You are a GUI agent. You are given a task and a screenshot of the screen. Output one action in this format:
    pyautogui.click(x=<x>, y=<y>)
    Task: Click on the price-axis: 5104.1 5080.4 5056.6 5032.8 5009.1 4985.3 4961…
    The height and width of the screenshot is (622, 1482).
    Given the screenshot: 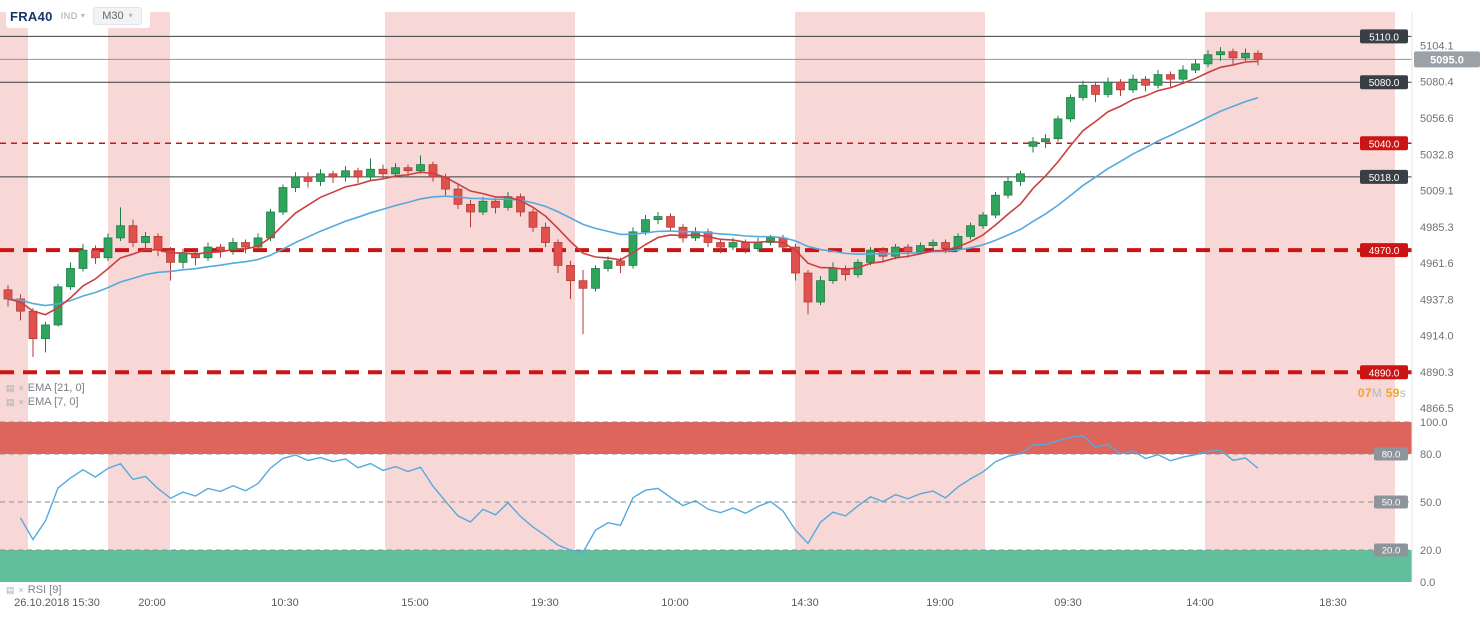 What is the action you would take?
    pyautogui.click(x=1432, y=297)
    